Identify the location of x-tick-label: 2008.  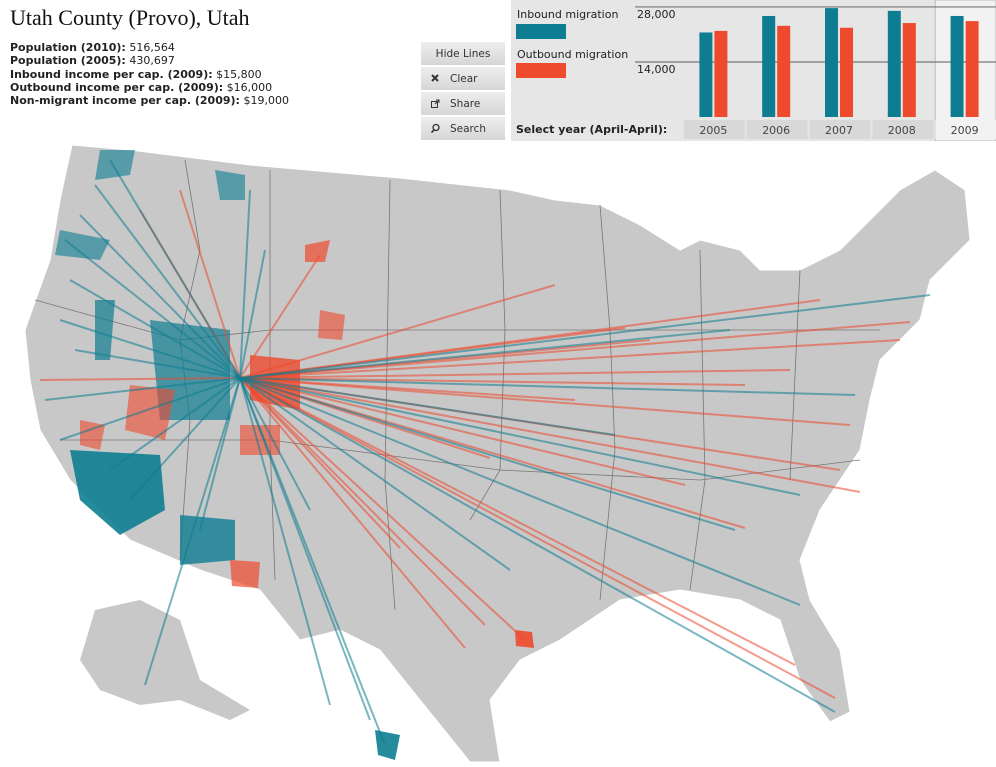
(902, 130).